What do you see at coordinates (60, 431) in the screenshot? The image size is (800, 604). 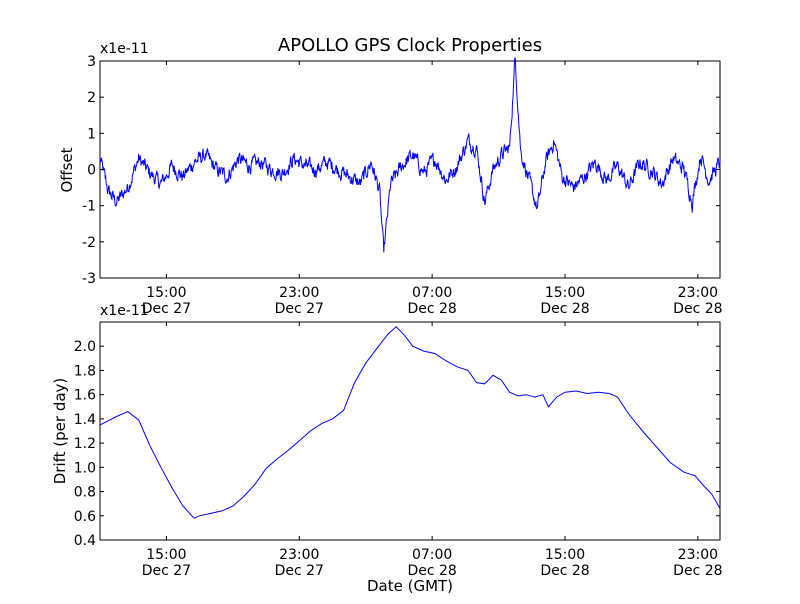 I see `drift-y-label: Drift (per day)` at bounding box center [60, 431].